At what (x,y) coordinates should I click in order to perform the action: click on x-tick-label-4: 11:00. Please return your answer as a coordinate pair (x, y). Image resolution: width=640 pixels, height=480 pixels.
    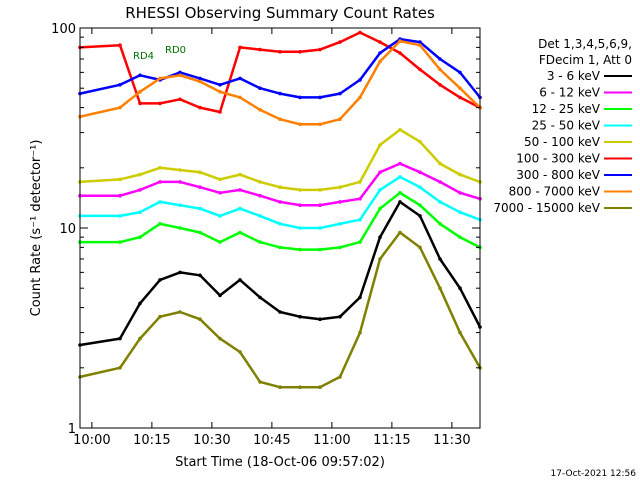
    Looking at the image, I should click on (331, 440).